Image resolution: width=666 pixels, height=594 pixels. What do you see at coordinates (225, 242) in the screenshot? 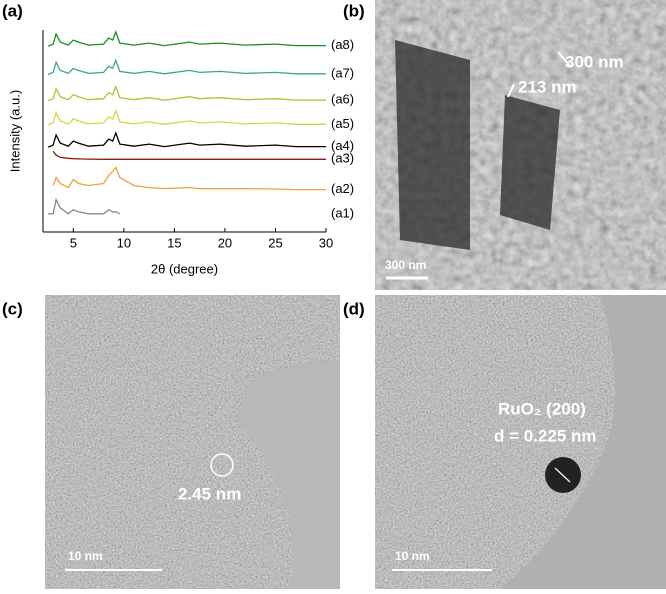
I see `x-tick-label: 20` at bounding box center [225, 242].